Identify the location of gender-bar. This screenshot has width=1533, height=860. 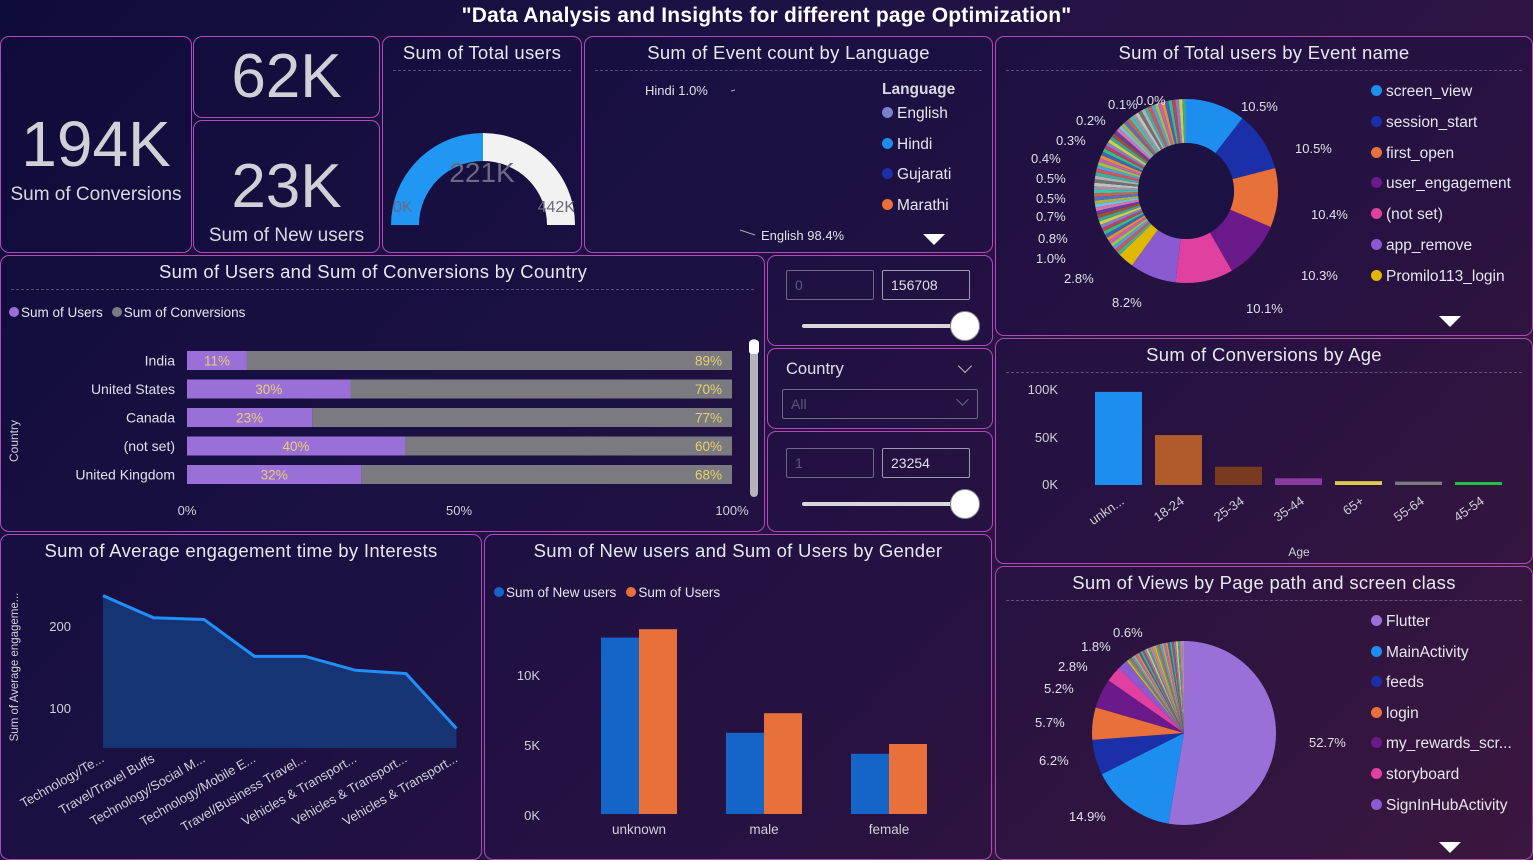
(783, 763).